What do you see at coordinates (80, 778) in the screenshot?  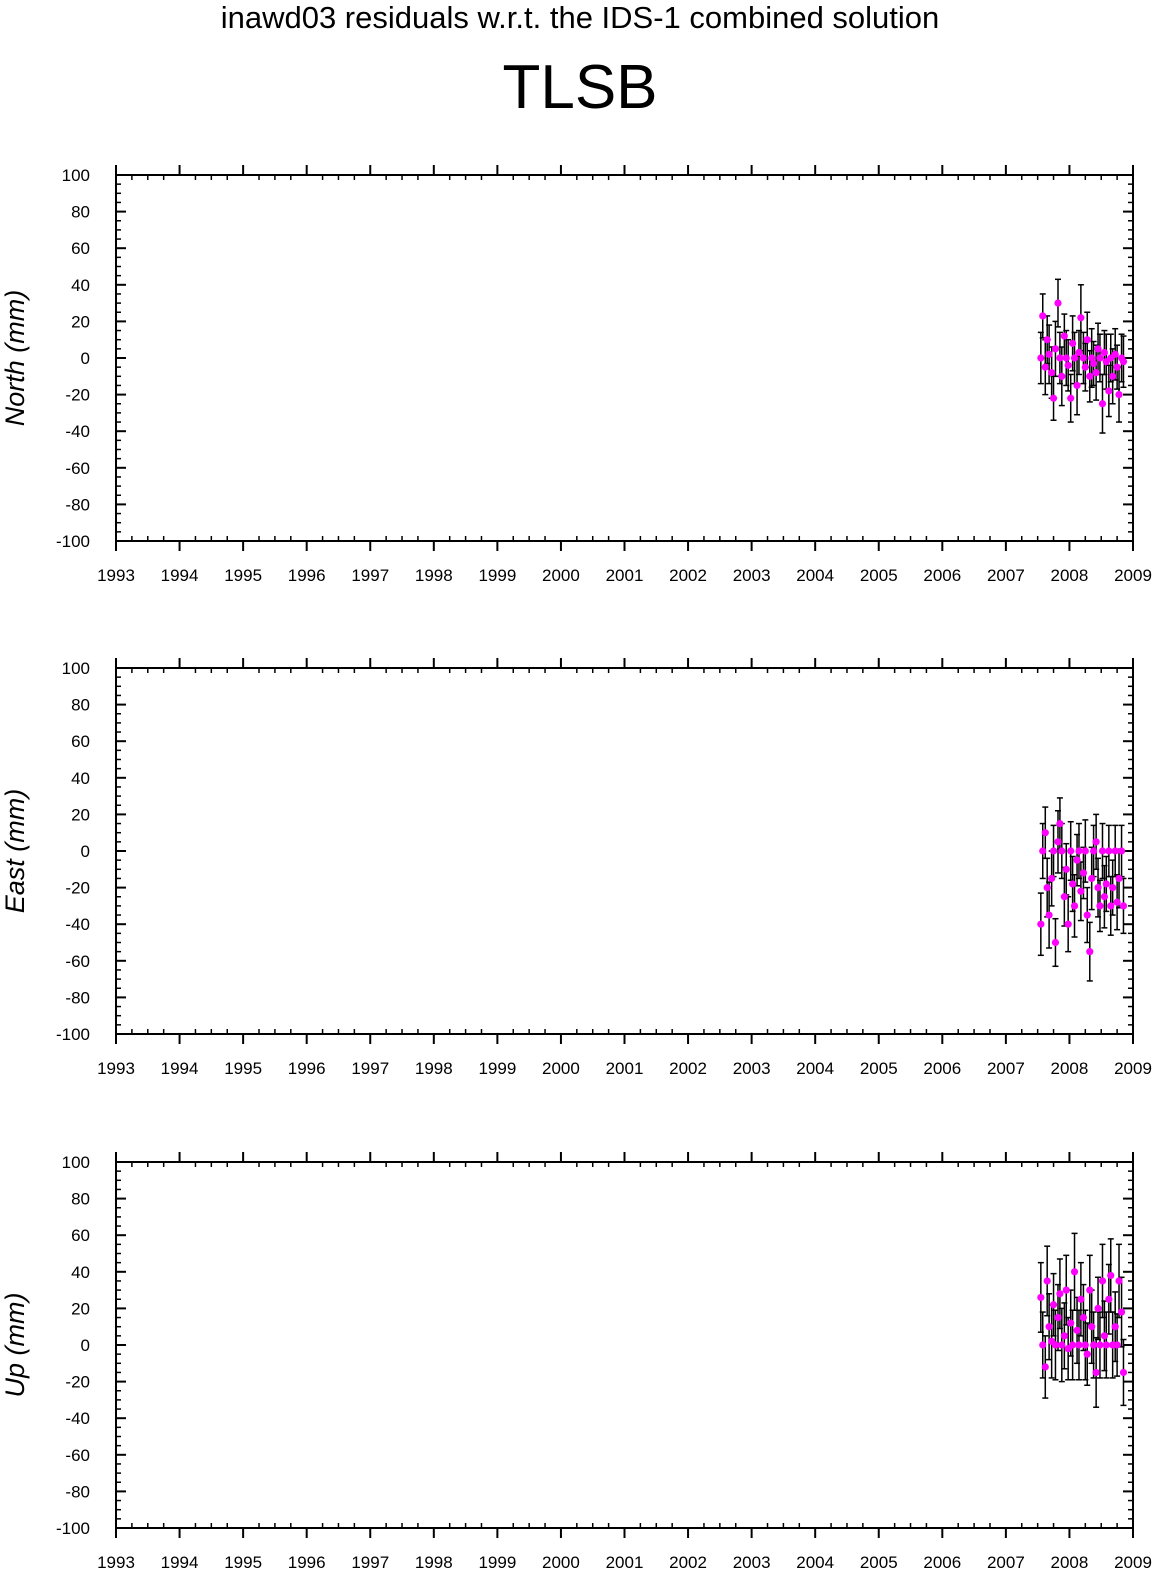 I see `y-tick-label: 40` at bounding box center [80, 778].